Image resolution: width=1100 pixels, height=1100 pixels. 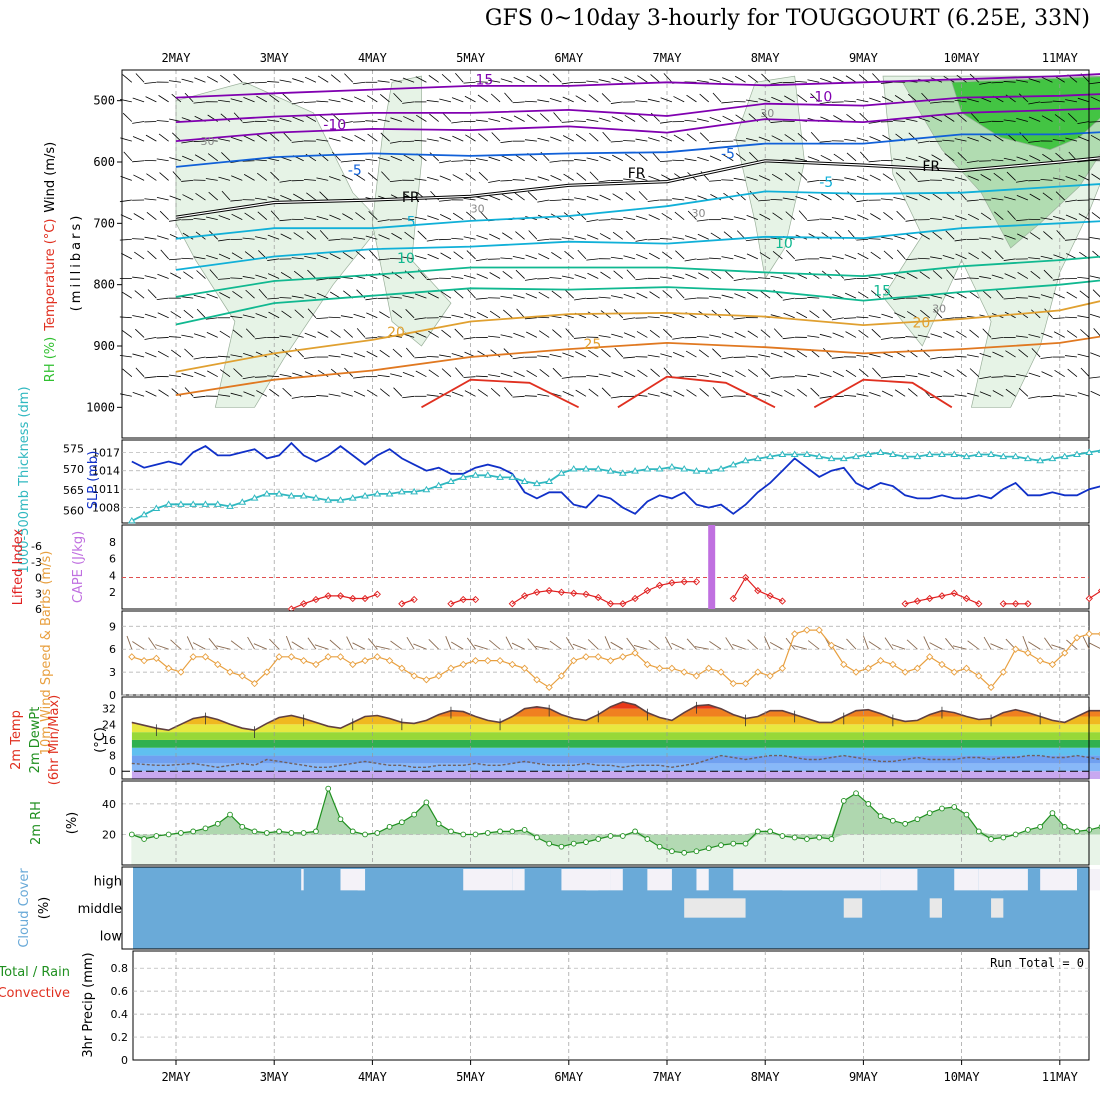 I want to click on rh-fill-base, so click(x=615, y=849).